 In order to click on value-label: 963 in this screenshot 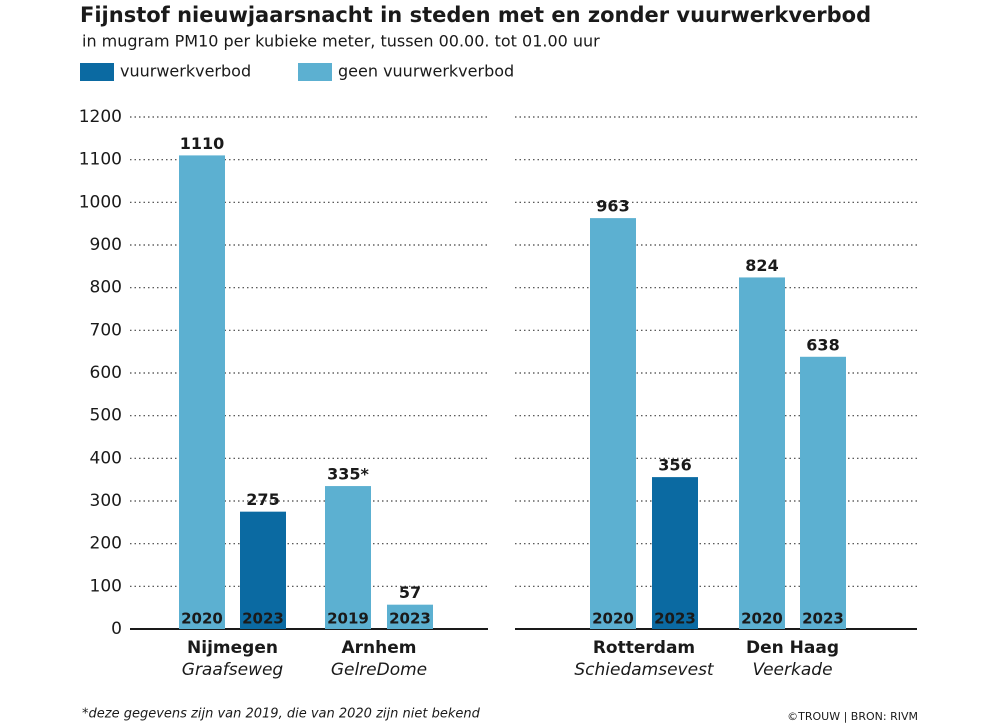, I will do `click(612, 206)`.